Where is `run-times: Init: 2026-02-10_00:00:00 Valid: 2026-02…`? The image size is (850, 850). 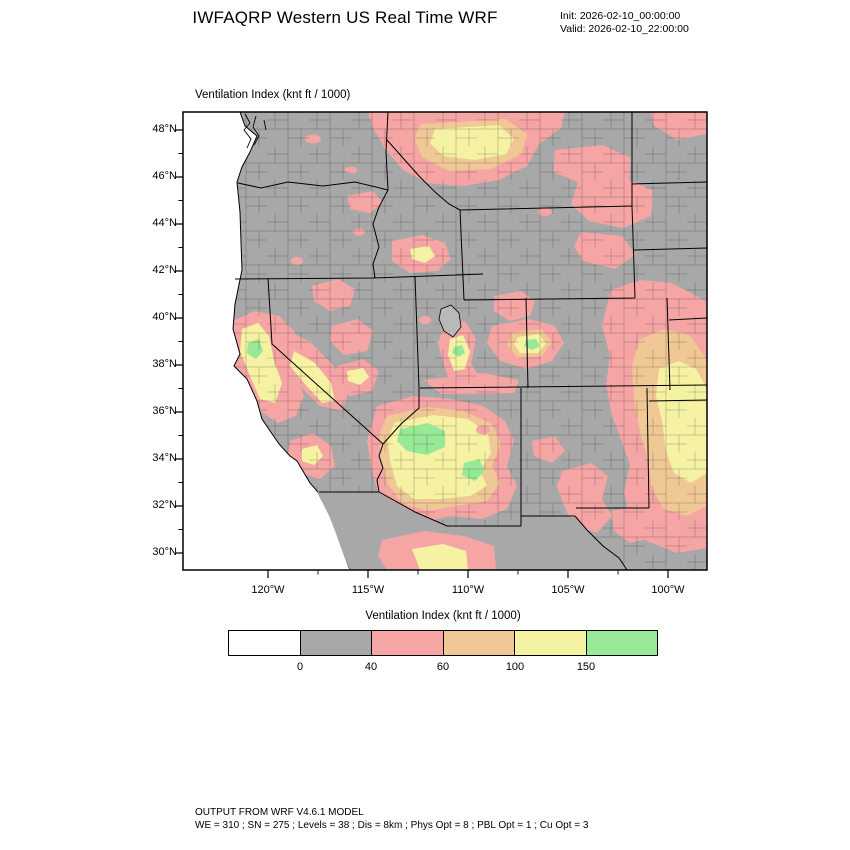
run-times: Init: 2026-02-10_00:00:00 Valid: 2026-02… is located at coordinates (645, 23).